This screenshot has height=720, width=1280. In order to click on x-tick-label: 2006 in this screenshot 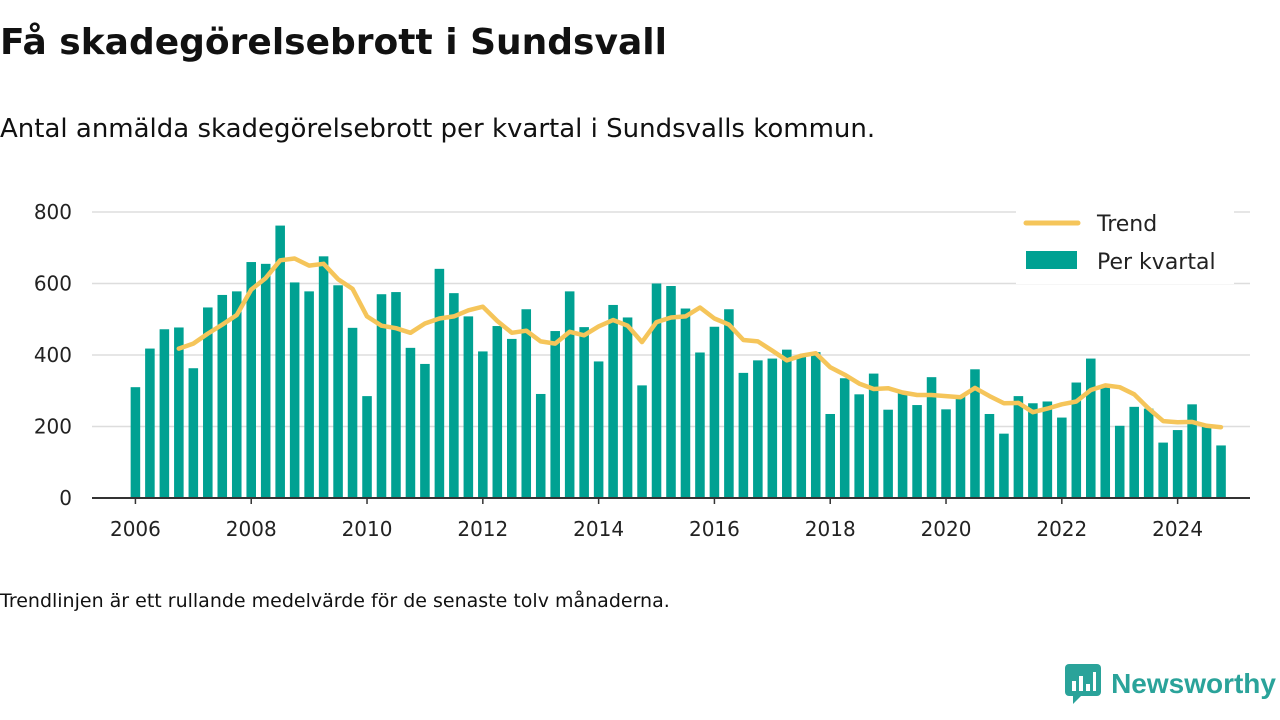, I will do `click(135, 529)`.